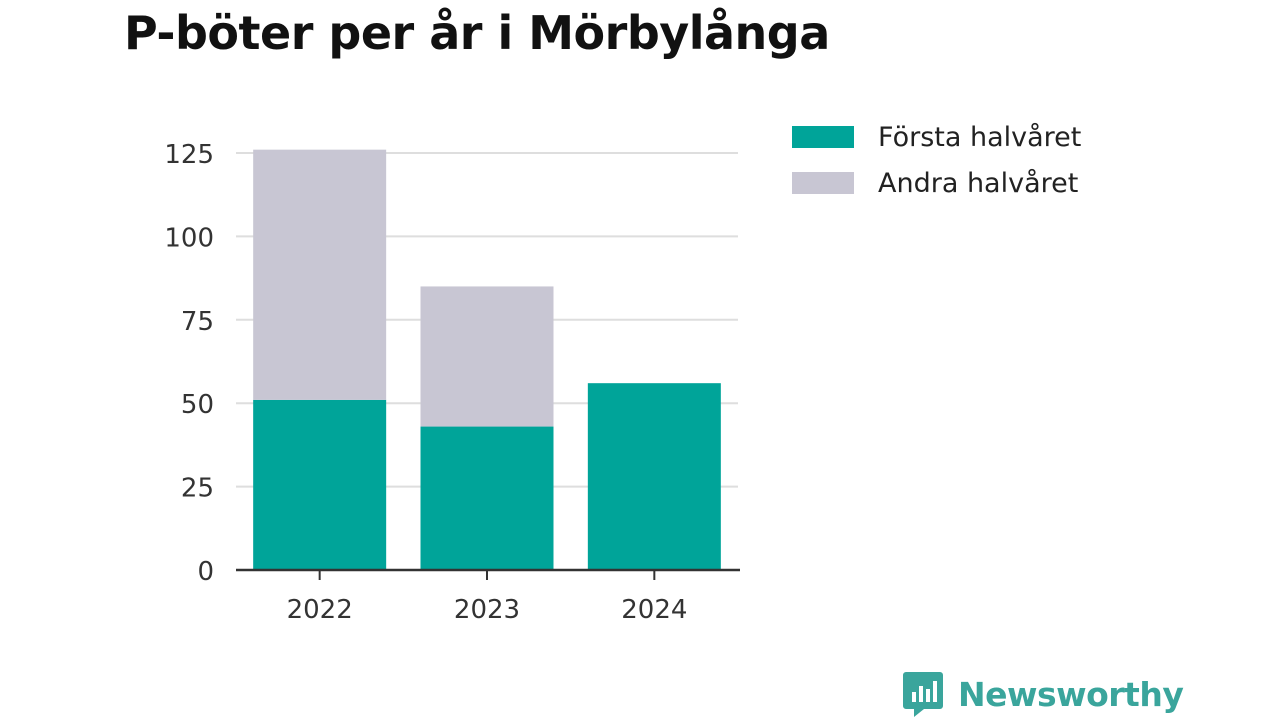 This screenshot has width=1280, height=720. Describe the element at coordinates (197, 489) in the screenshot. I see `y-tick-label-25: 25` at that location.